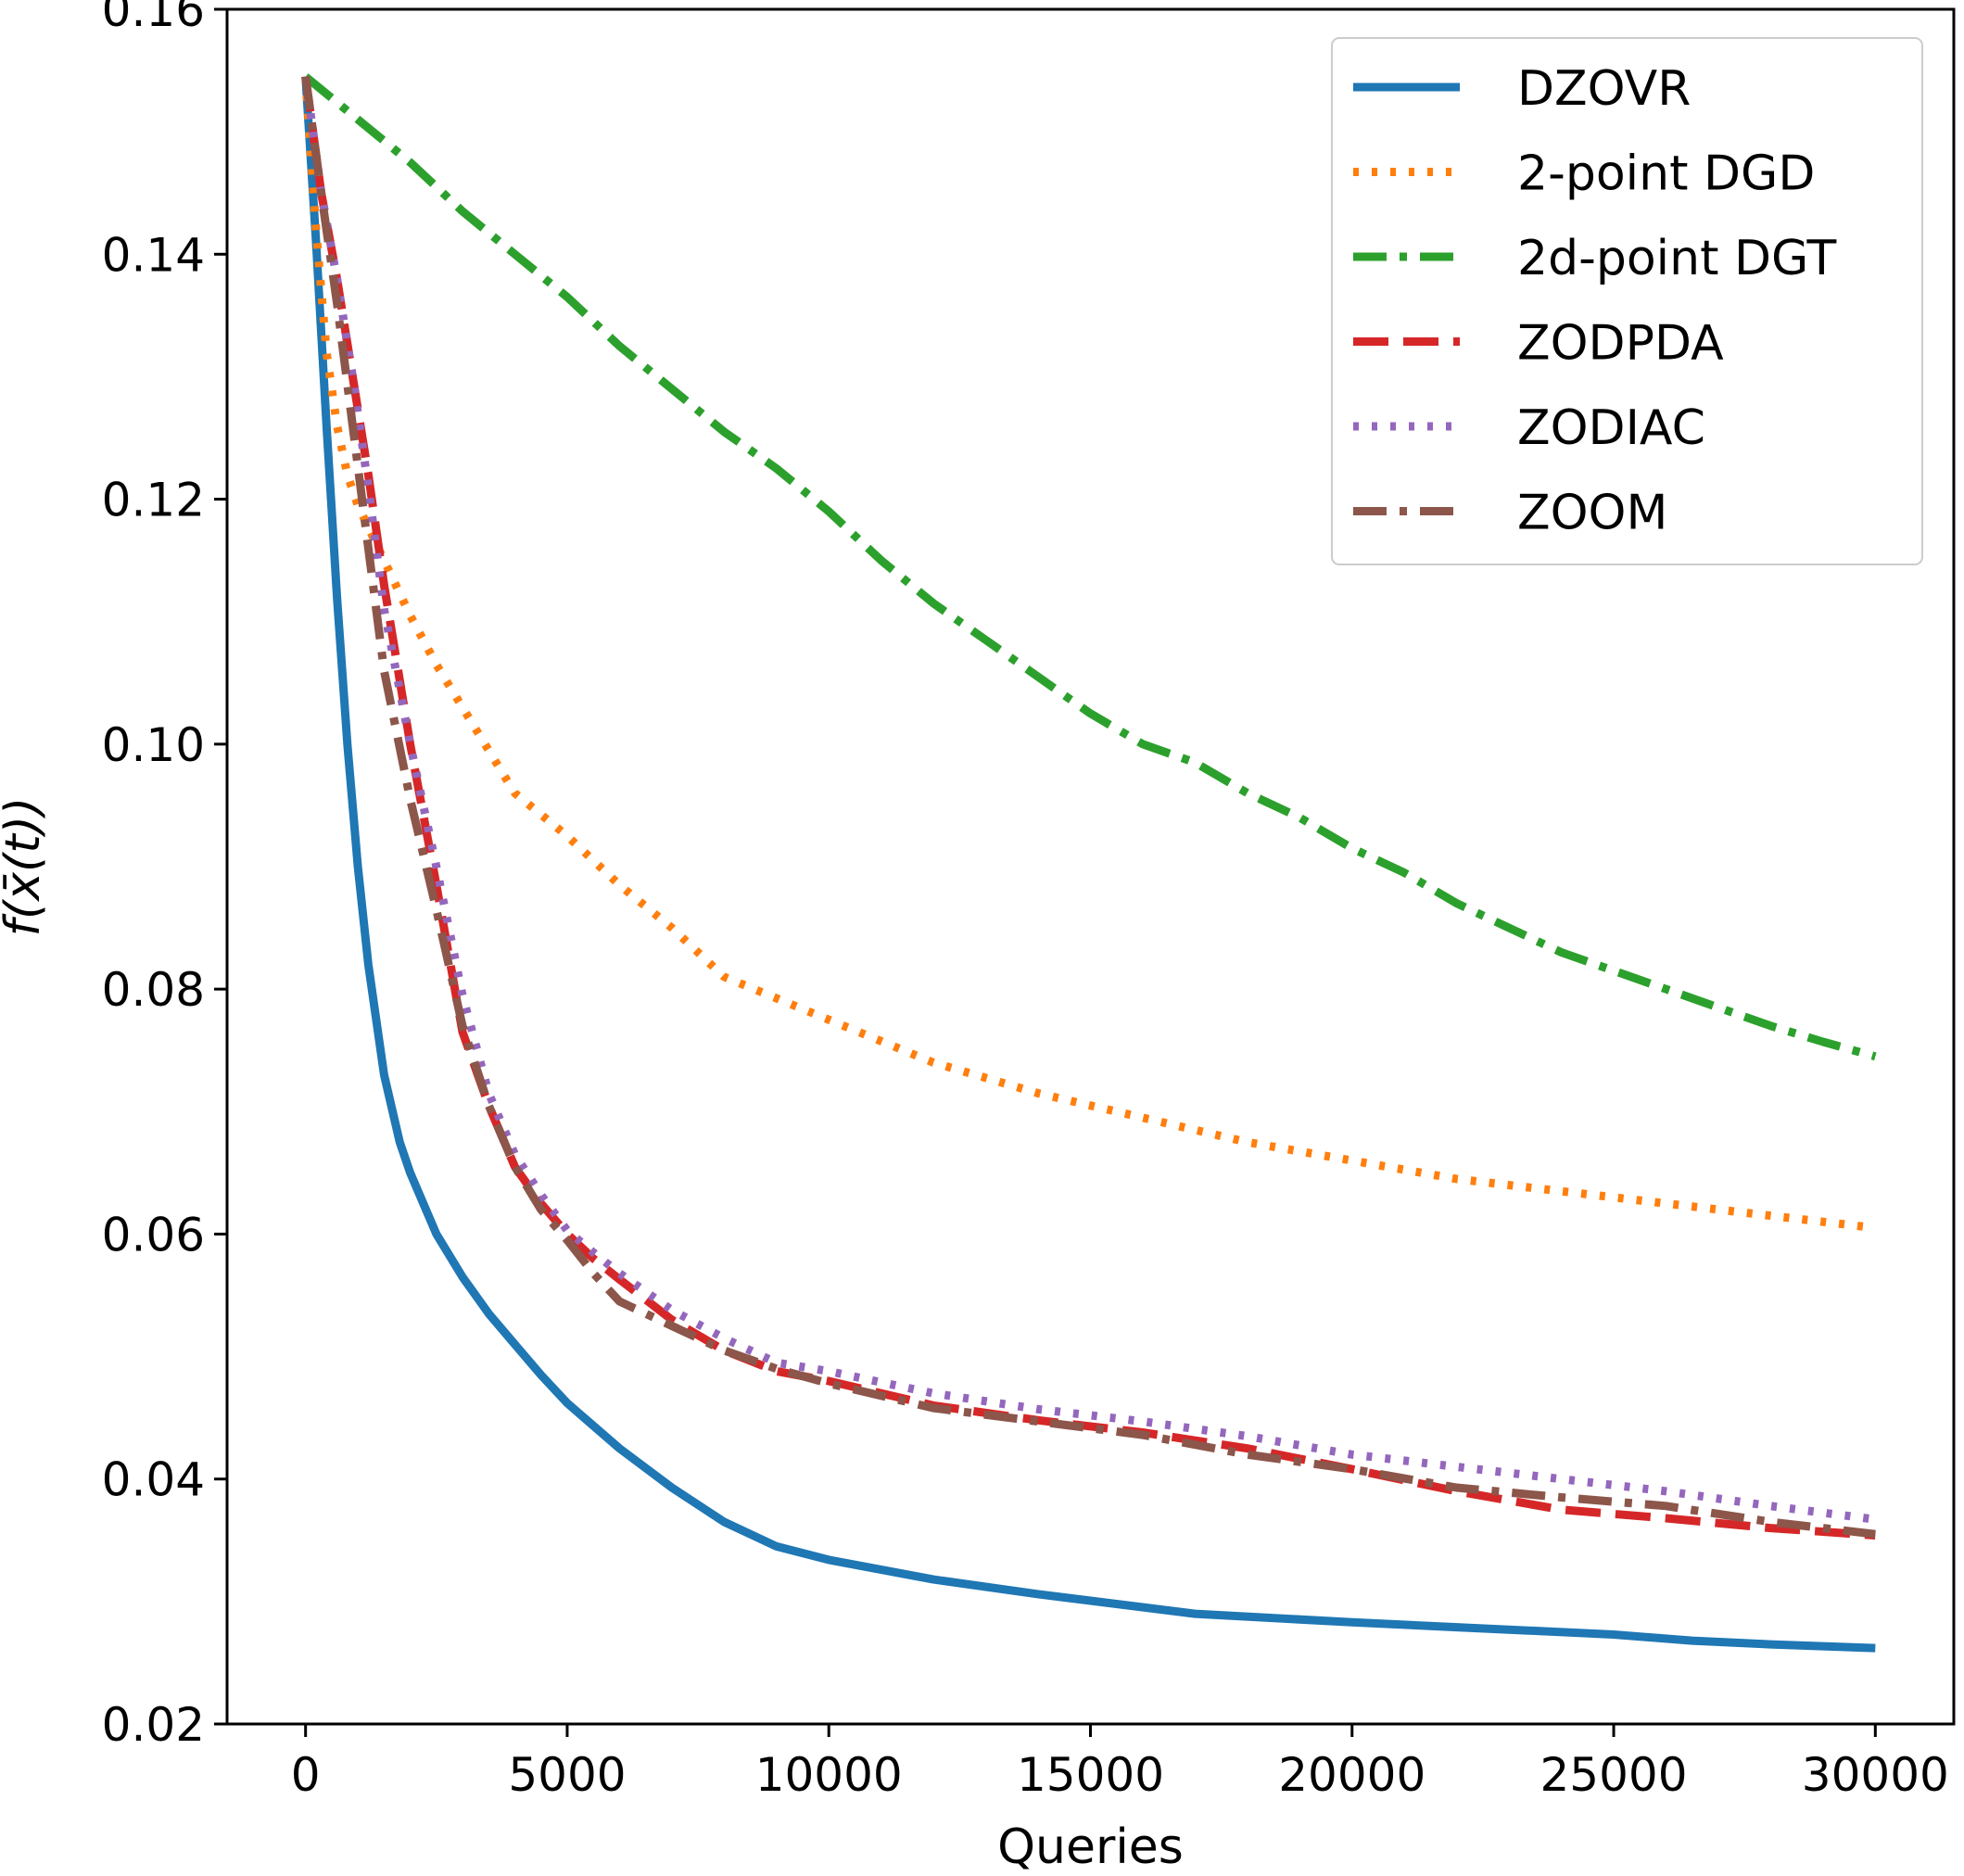 The height and width of the screenshot is (1876, 1964). I want to click on y-tick-label: 0.08, so click(153, 990).